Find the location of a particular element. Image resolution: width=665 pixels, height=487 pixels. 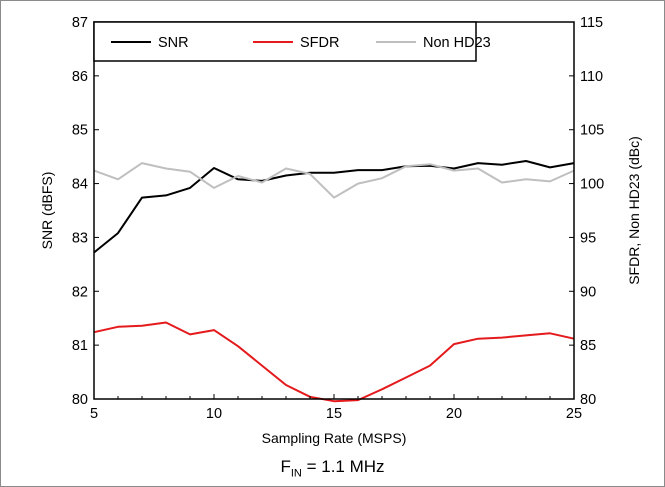

y-left-tick-label: 84 is located at coordinates (80, 185).